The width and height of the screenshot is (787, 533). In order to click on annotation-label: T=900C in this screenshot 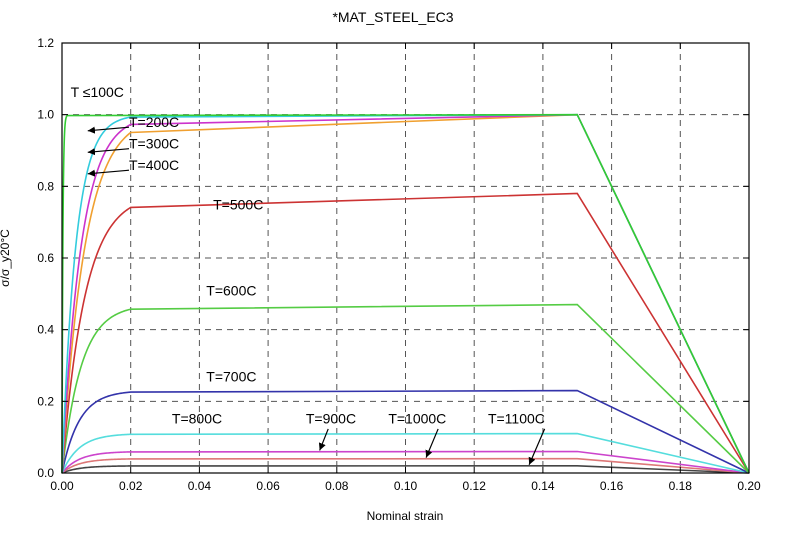, I will do `click(331, 419)`.